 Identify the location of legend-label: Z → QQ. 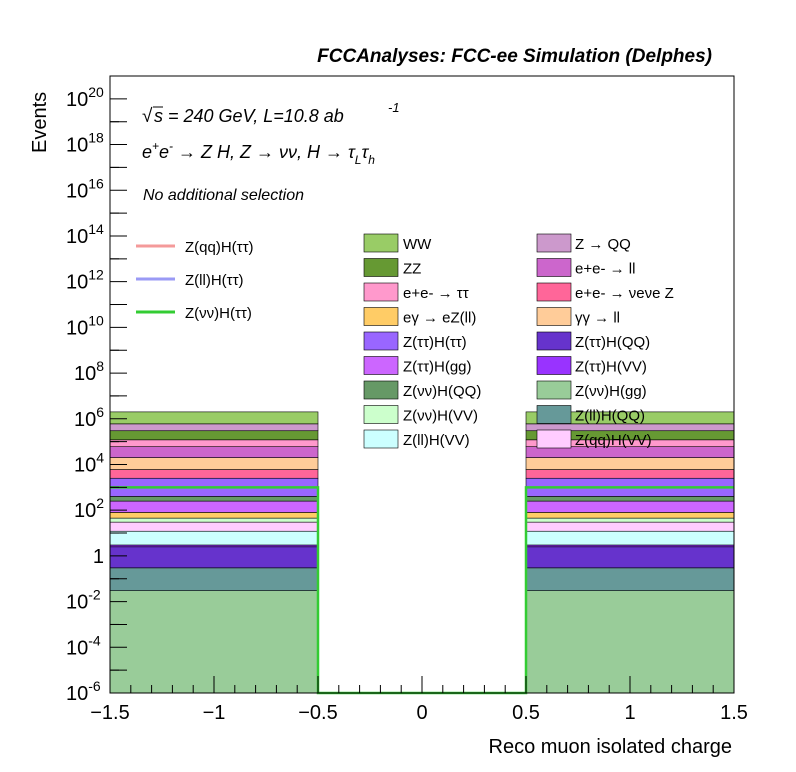
(603, 244).